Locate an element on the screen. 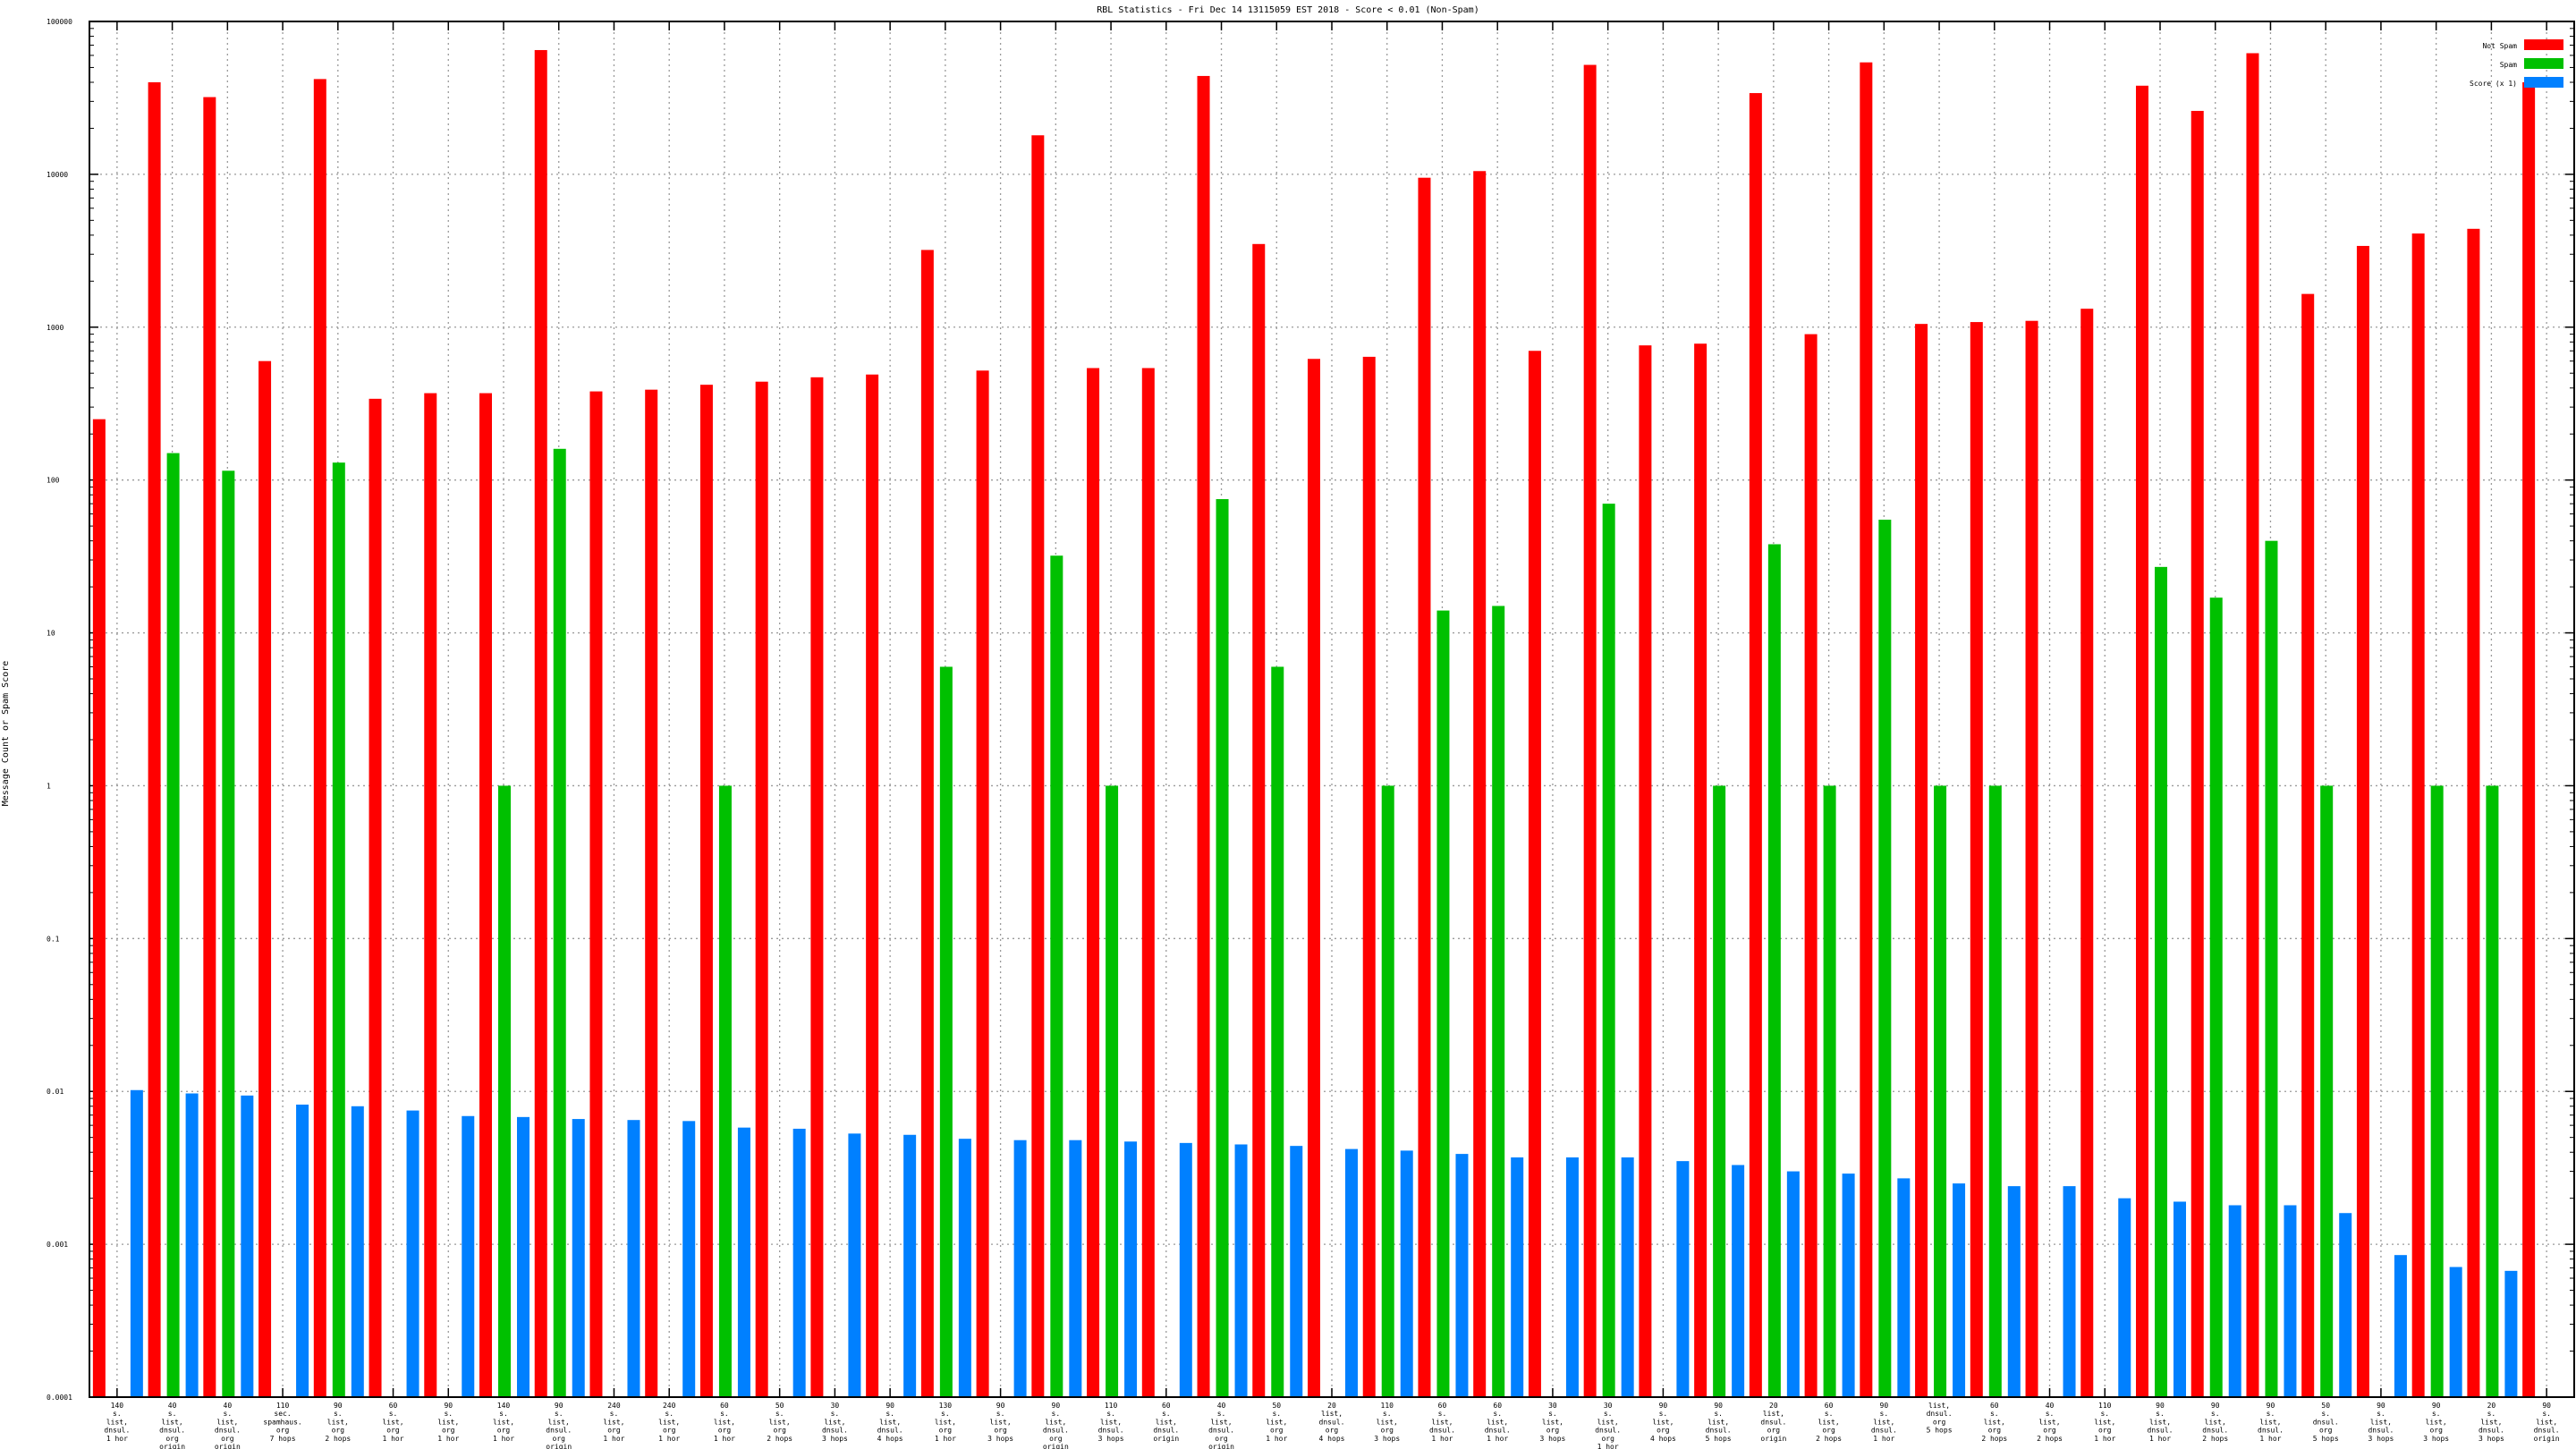 The width and height of the screenshot is (2576, 1449). x-tick-label: 90 s. list, org 2 hops is located at coordinates (338, 1422).